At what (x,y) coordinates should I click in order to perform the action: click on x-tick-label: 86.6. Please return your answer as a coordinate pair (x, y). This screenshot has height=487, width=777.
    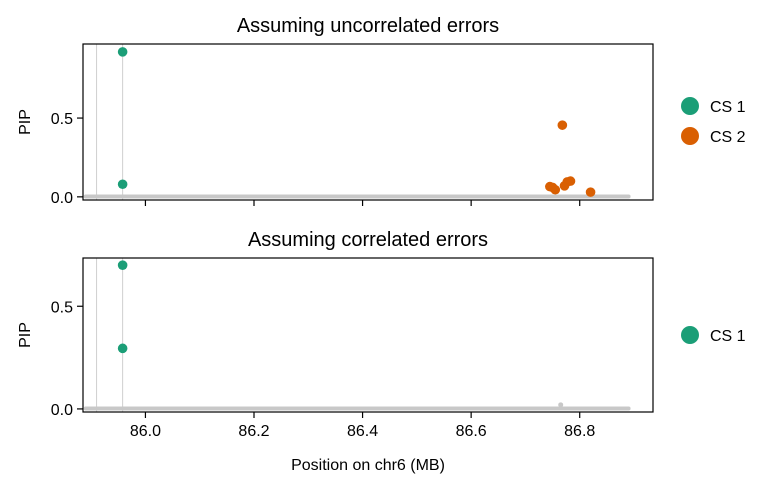
    Looking at the image, I should click on (471, 431).